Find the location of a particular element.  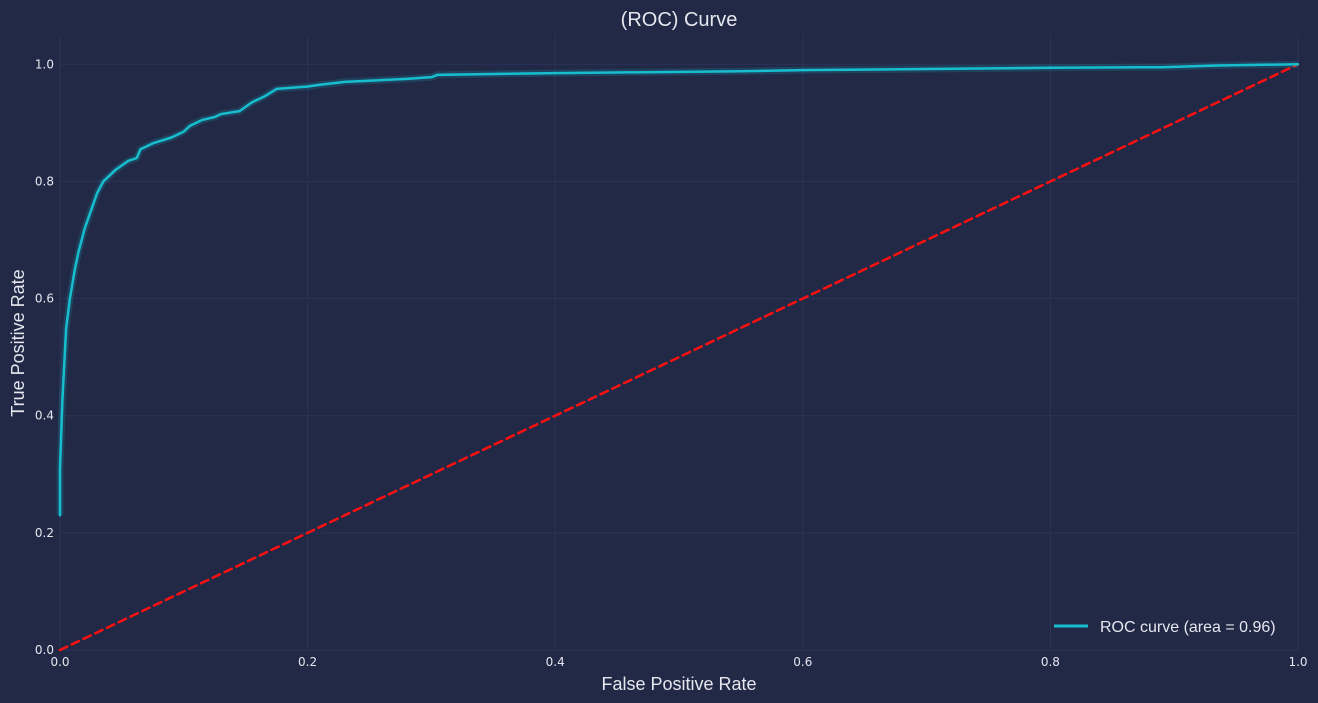

y-tick-label: 0.2 is located at coordinates (44, 533).